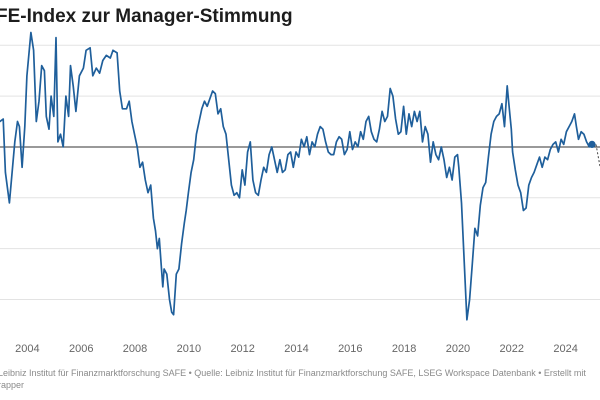  Describe the element at coordinates (12, 385) in the screenshot. I see `tool-credit: rapper` at that location.